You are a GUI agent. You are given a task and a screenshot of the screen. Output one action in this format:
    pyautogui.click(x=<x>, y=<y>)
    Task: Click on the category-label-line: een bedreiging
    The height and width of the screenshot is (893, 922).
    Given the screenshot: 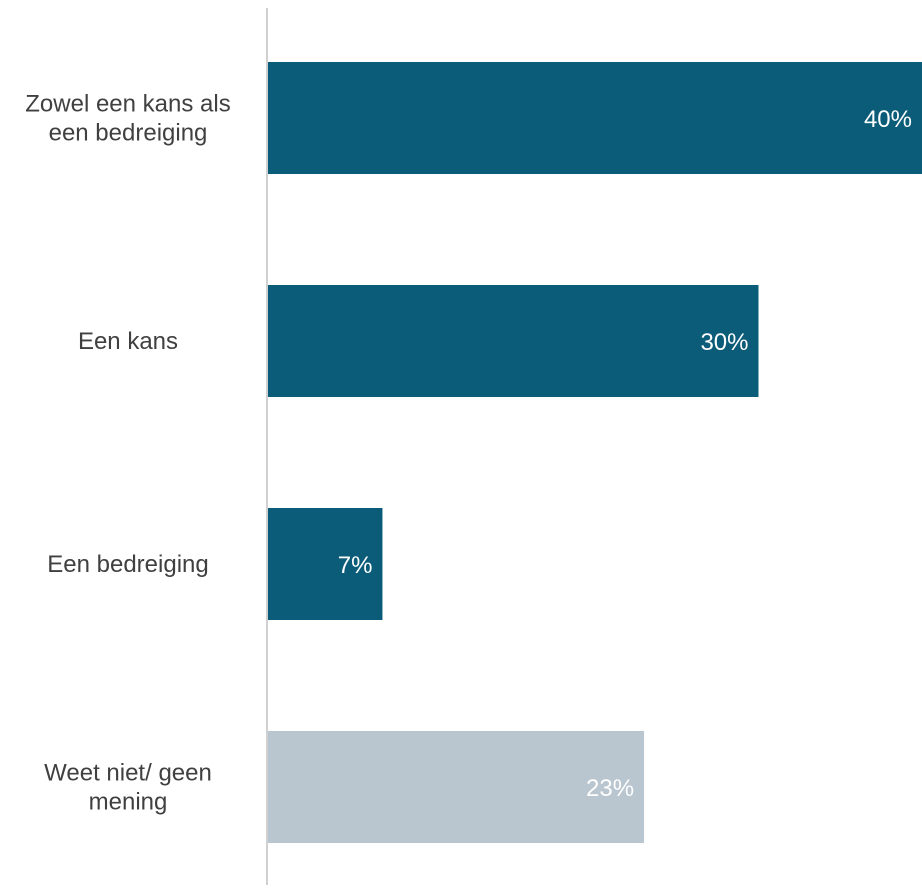 What is the action you would take?
    pyautogui.click(x=128, y=133)
    